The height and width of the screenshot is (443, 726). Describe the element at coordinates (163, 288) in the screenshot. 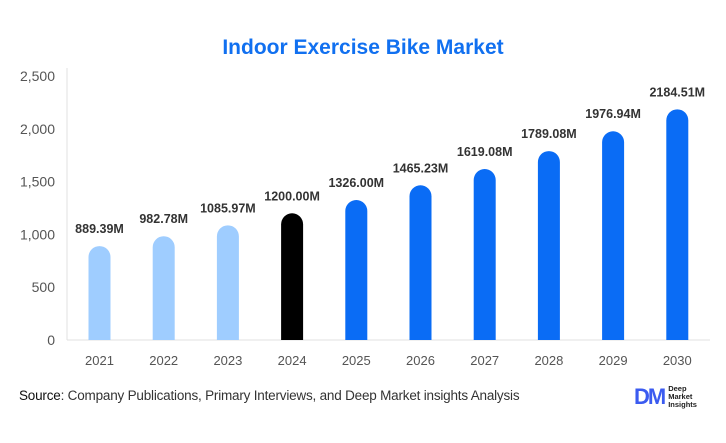

I see `bar-2022` at that location.